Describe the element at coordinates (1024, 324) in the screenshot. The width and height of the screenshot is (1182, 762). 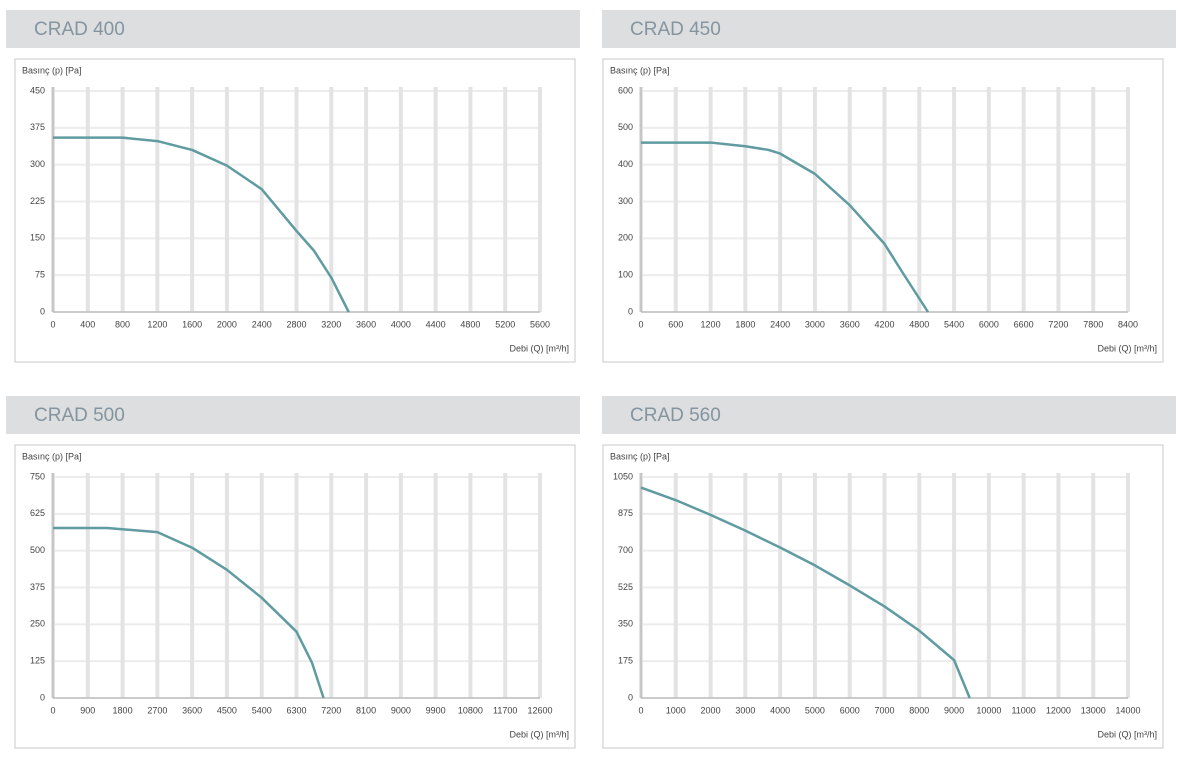
I see `x-tick-label: 6600` at that location.